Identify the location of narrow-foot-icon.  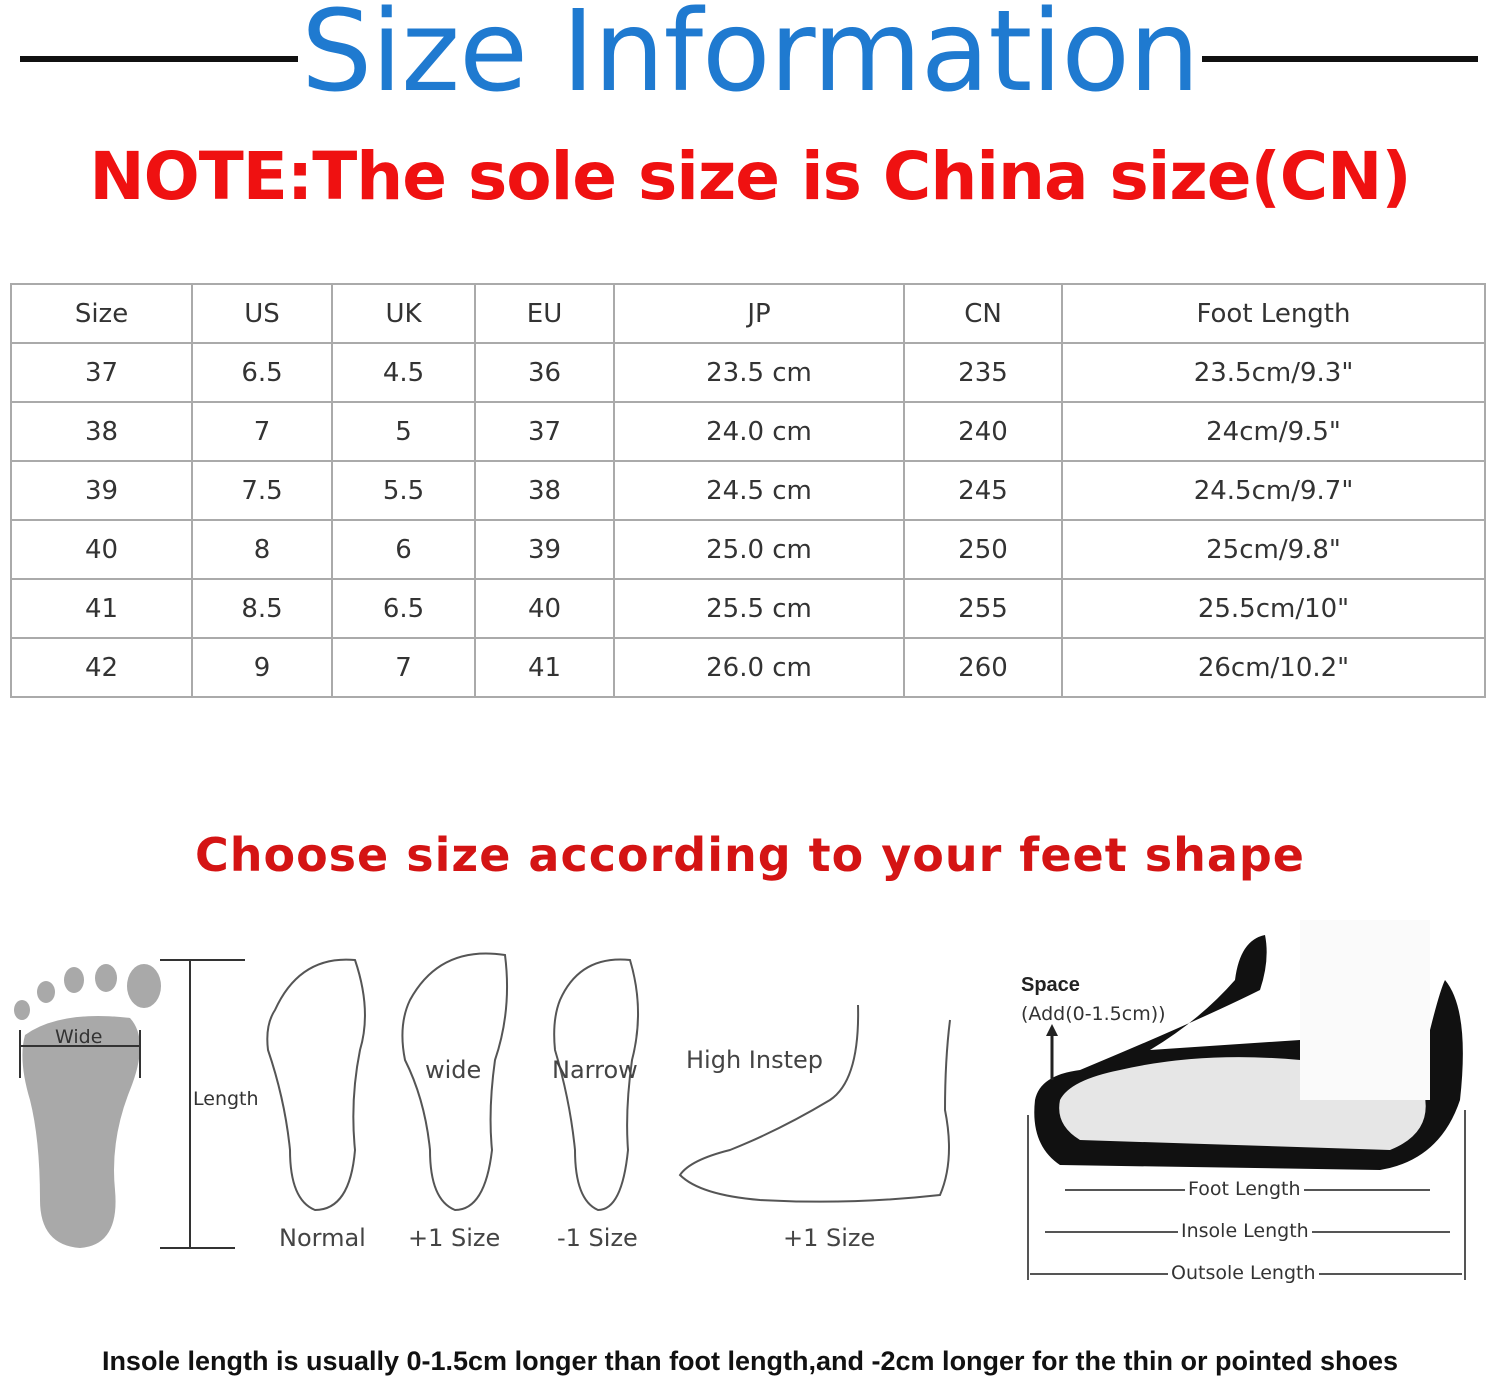
(596, 1085).